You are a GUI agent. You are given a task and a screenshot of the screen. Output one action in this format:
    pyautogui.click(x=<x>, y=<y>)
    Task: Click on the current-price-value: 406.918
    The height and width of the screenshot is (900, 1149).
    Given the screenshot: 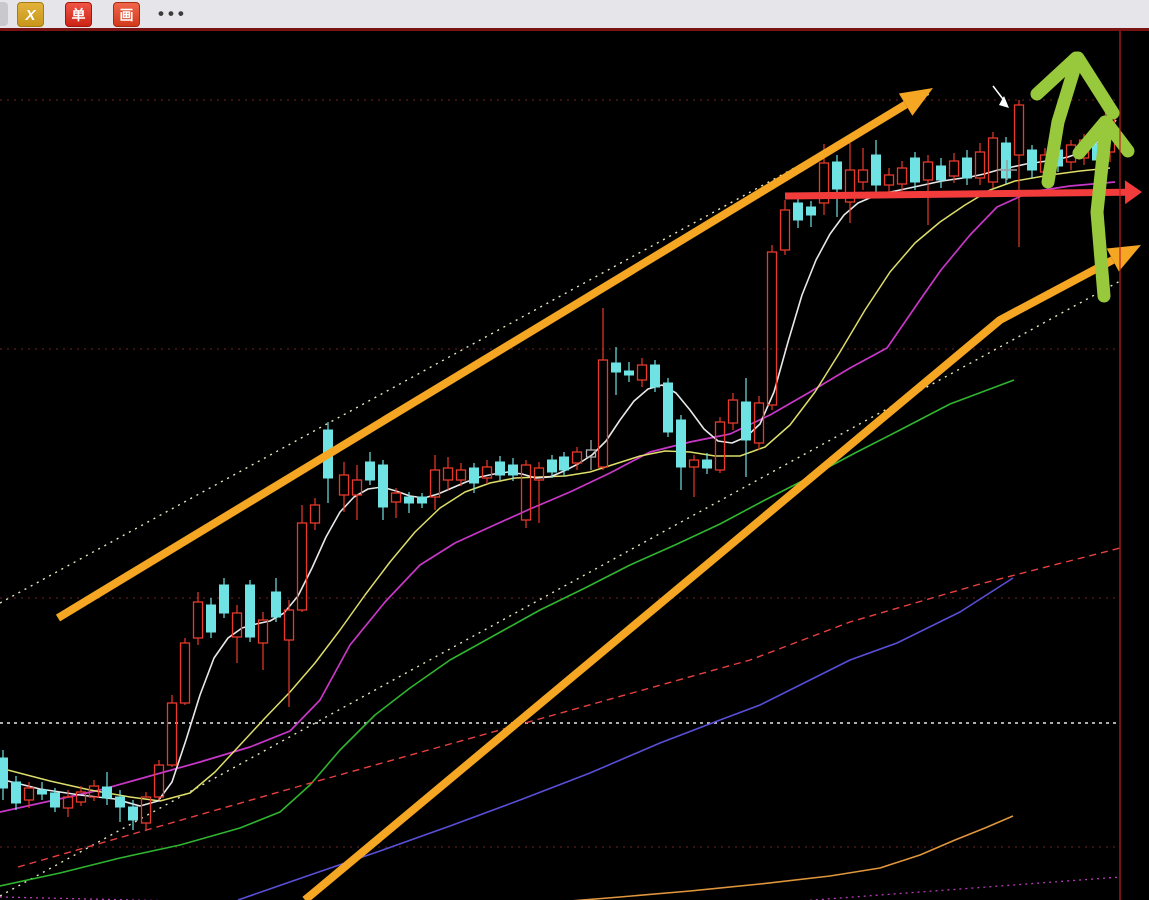 What is the action you would take?
    pyautogui.click(x=33, y=65)
    